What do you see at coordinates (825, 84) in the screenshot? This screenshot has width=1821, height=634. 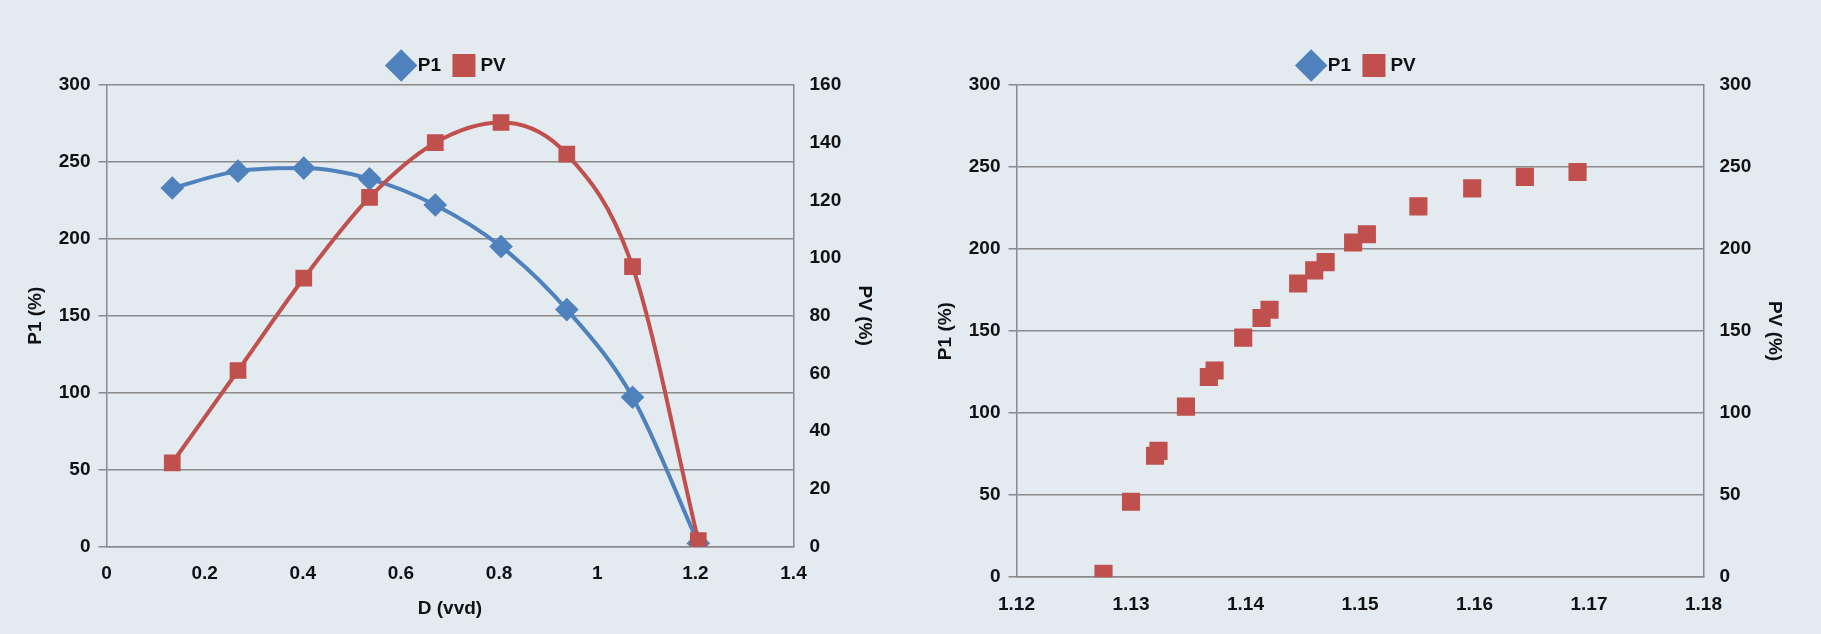 I see `y2-tick-label: 160` at bounding box center [825, 84].